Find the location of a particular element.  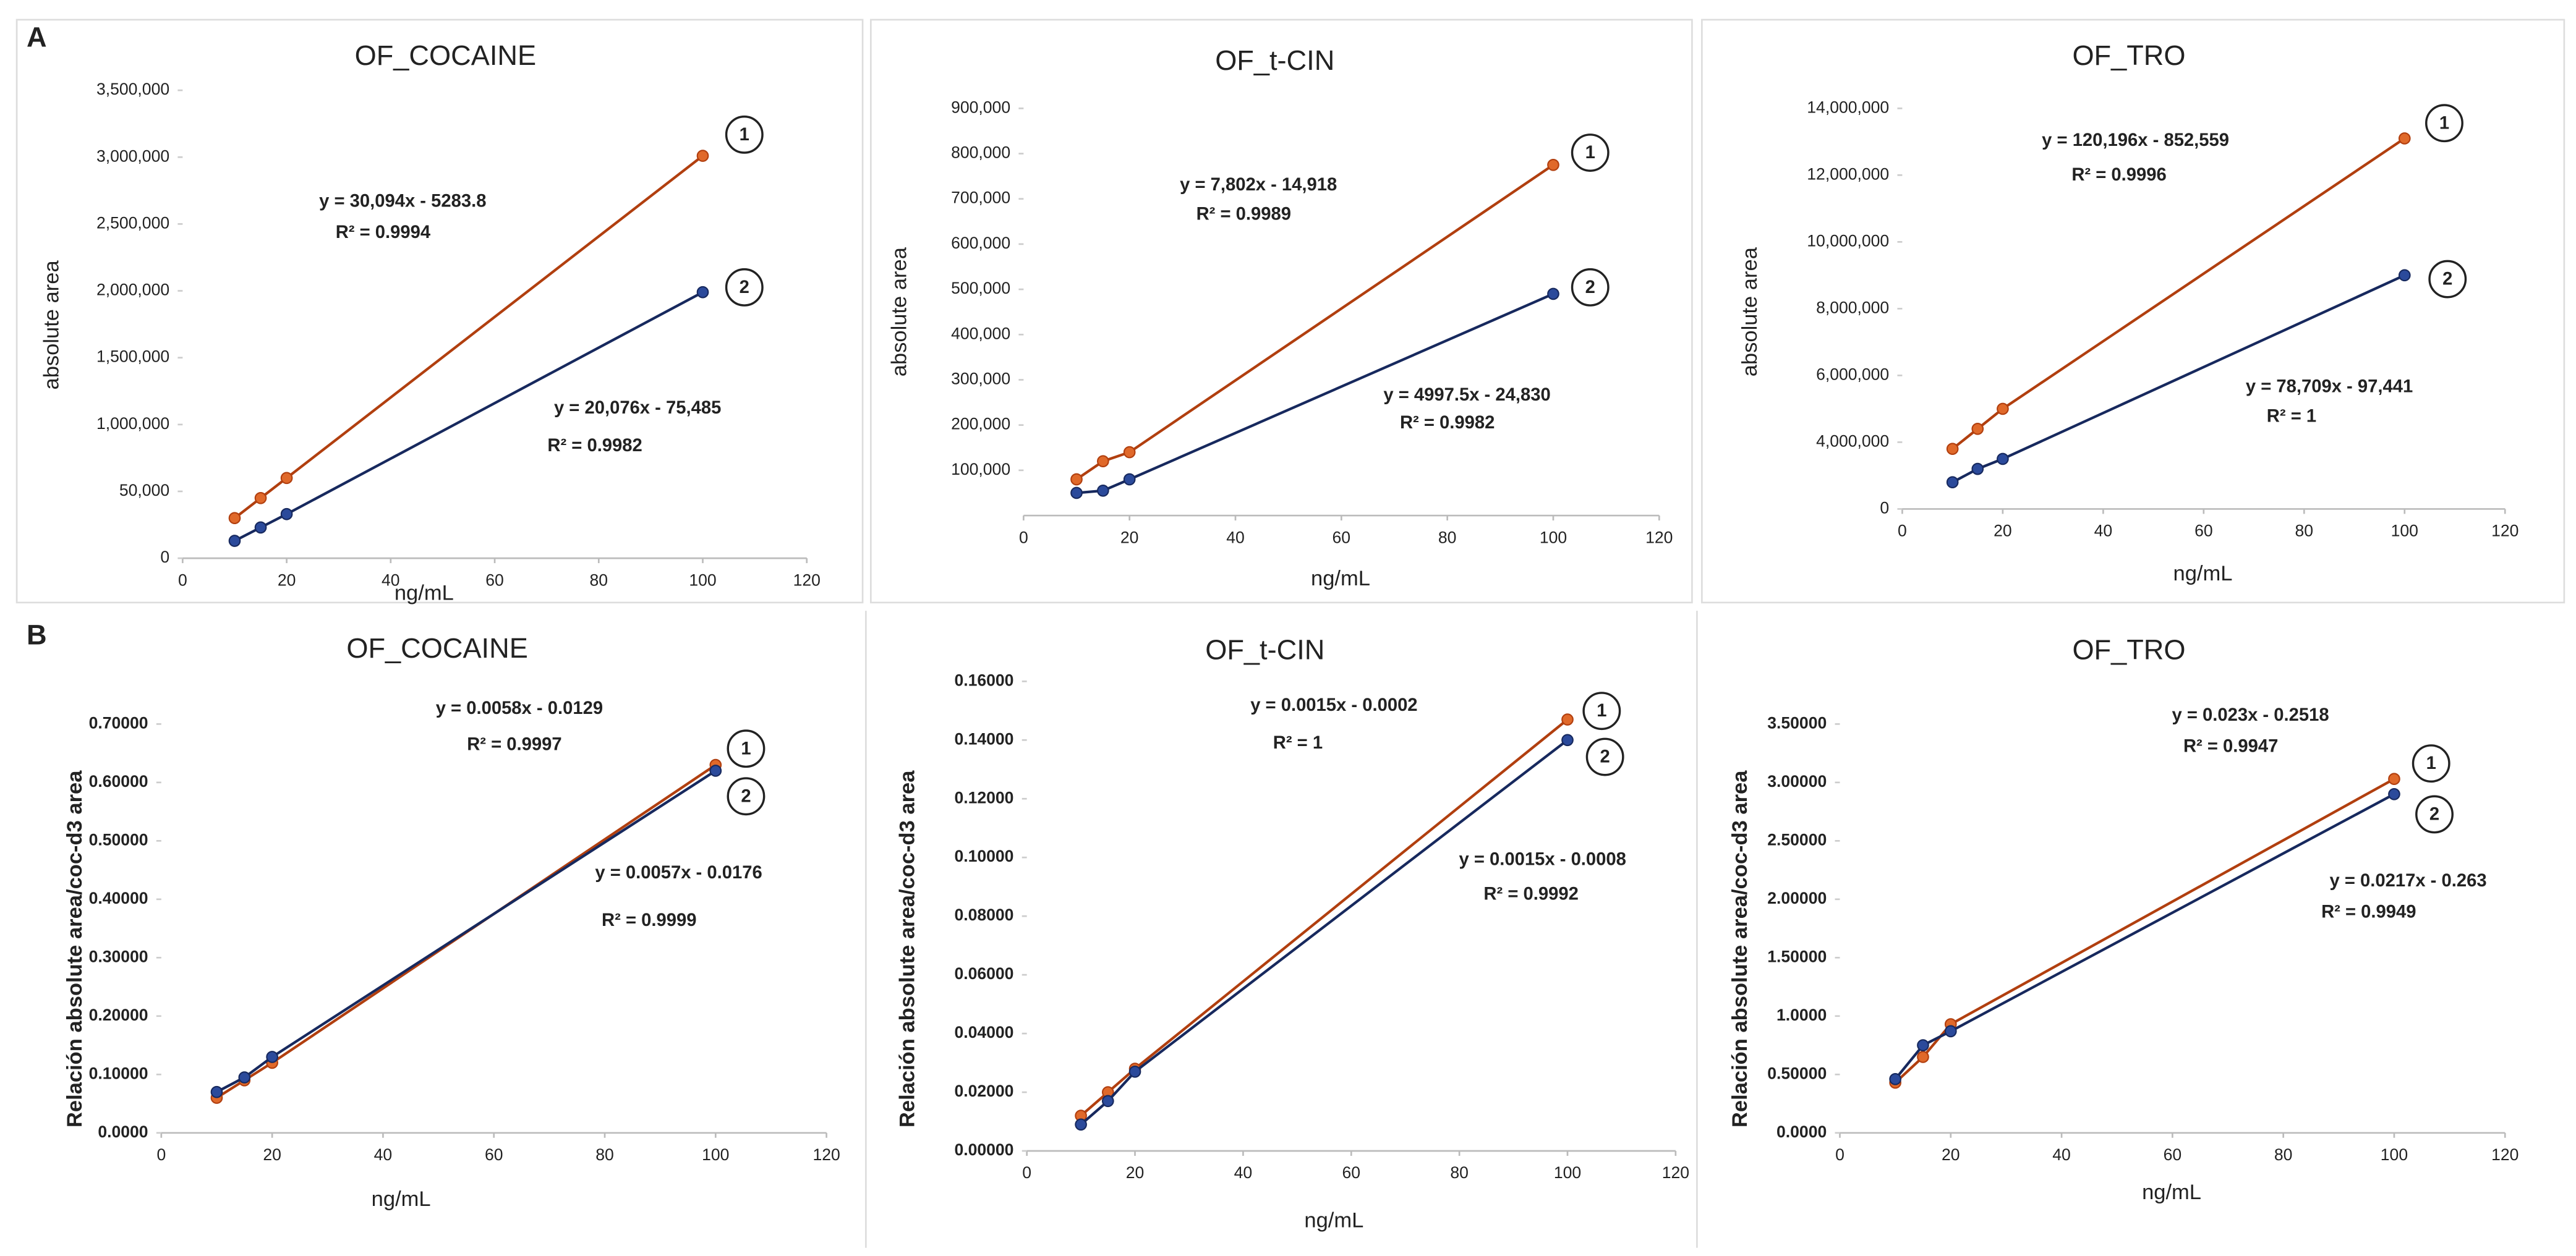

y-tick-label: 100,000 is located at coordinates (980, 469).